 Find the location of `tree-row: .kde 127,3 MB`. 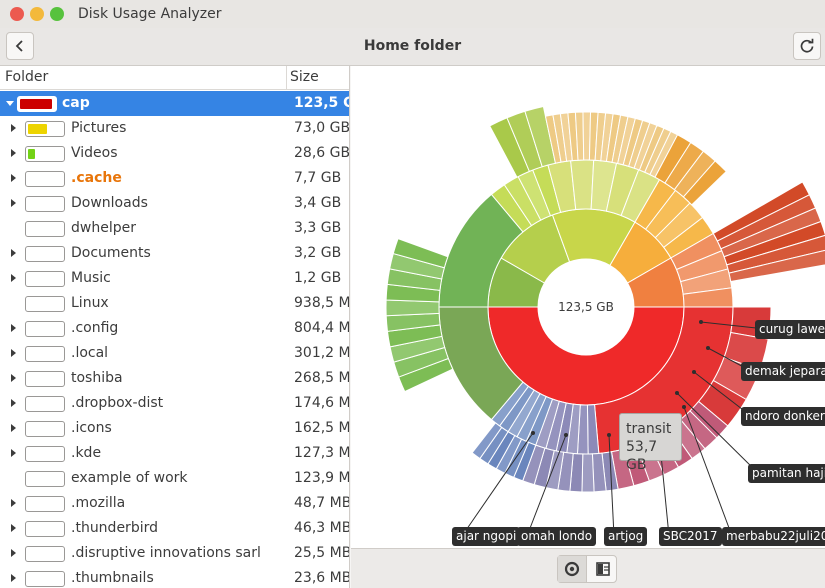

tree-row: .kde 127,3 MB is located at coordinates (174, 453).